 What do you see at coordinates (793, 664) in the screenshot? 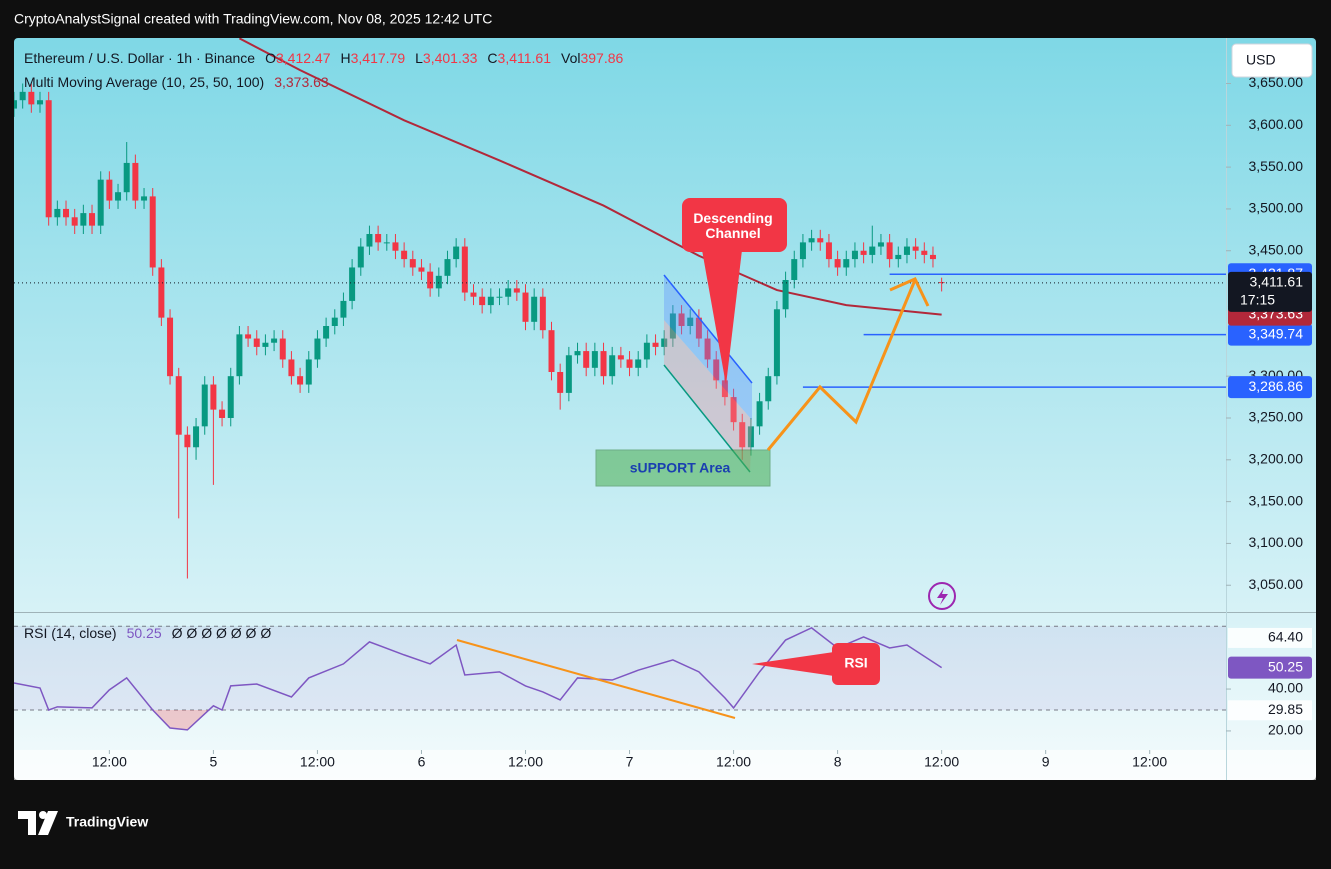
I see `rsi-callout-pointer` at bounding box center [793, 664].